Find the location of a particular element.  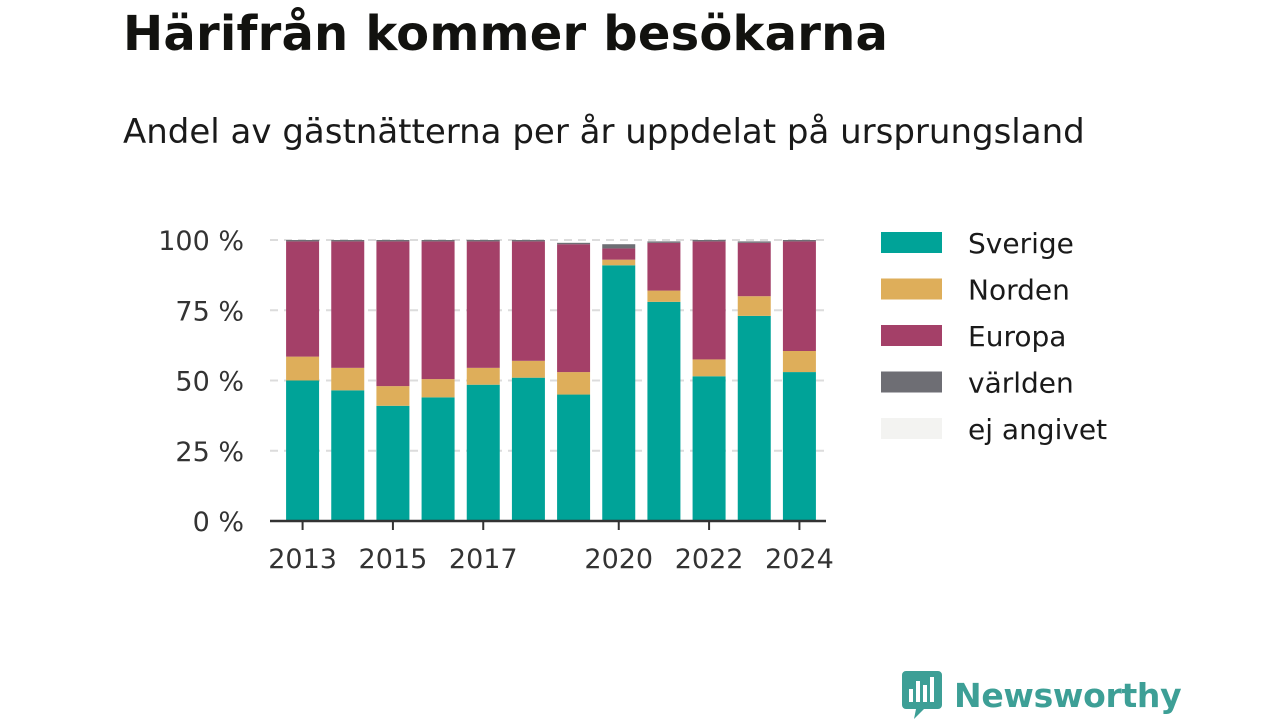

y-tick-label: 100 % is located at coordinates (201, 241).